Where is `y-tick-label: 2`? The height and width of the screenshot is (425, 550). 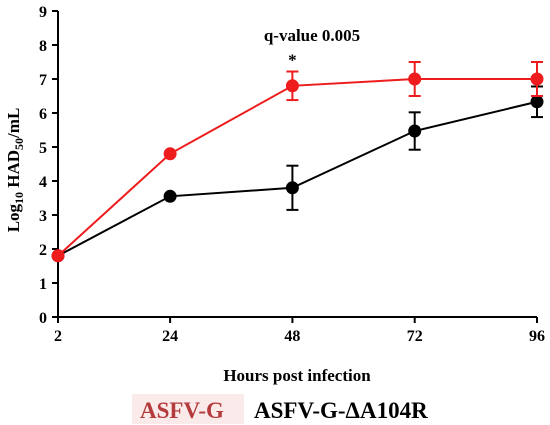 y-tick-label: 2 is located at coordinates (43, 250).